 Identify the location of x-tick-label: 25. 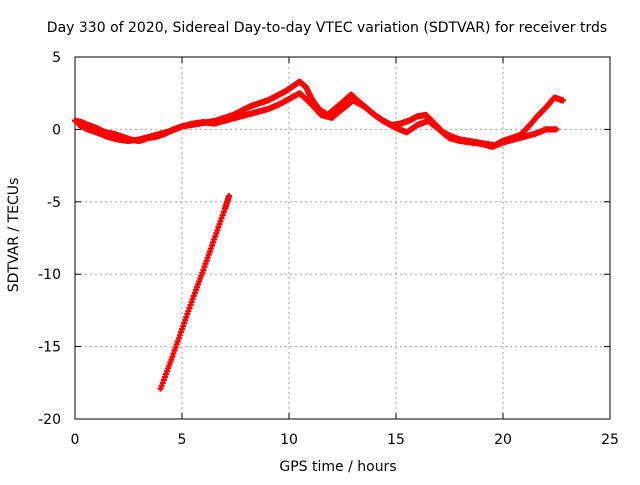
(610, 440).